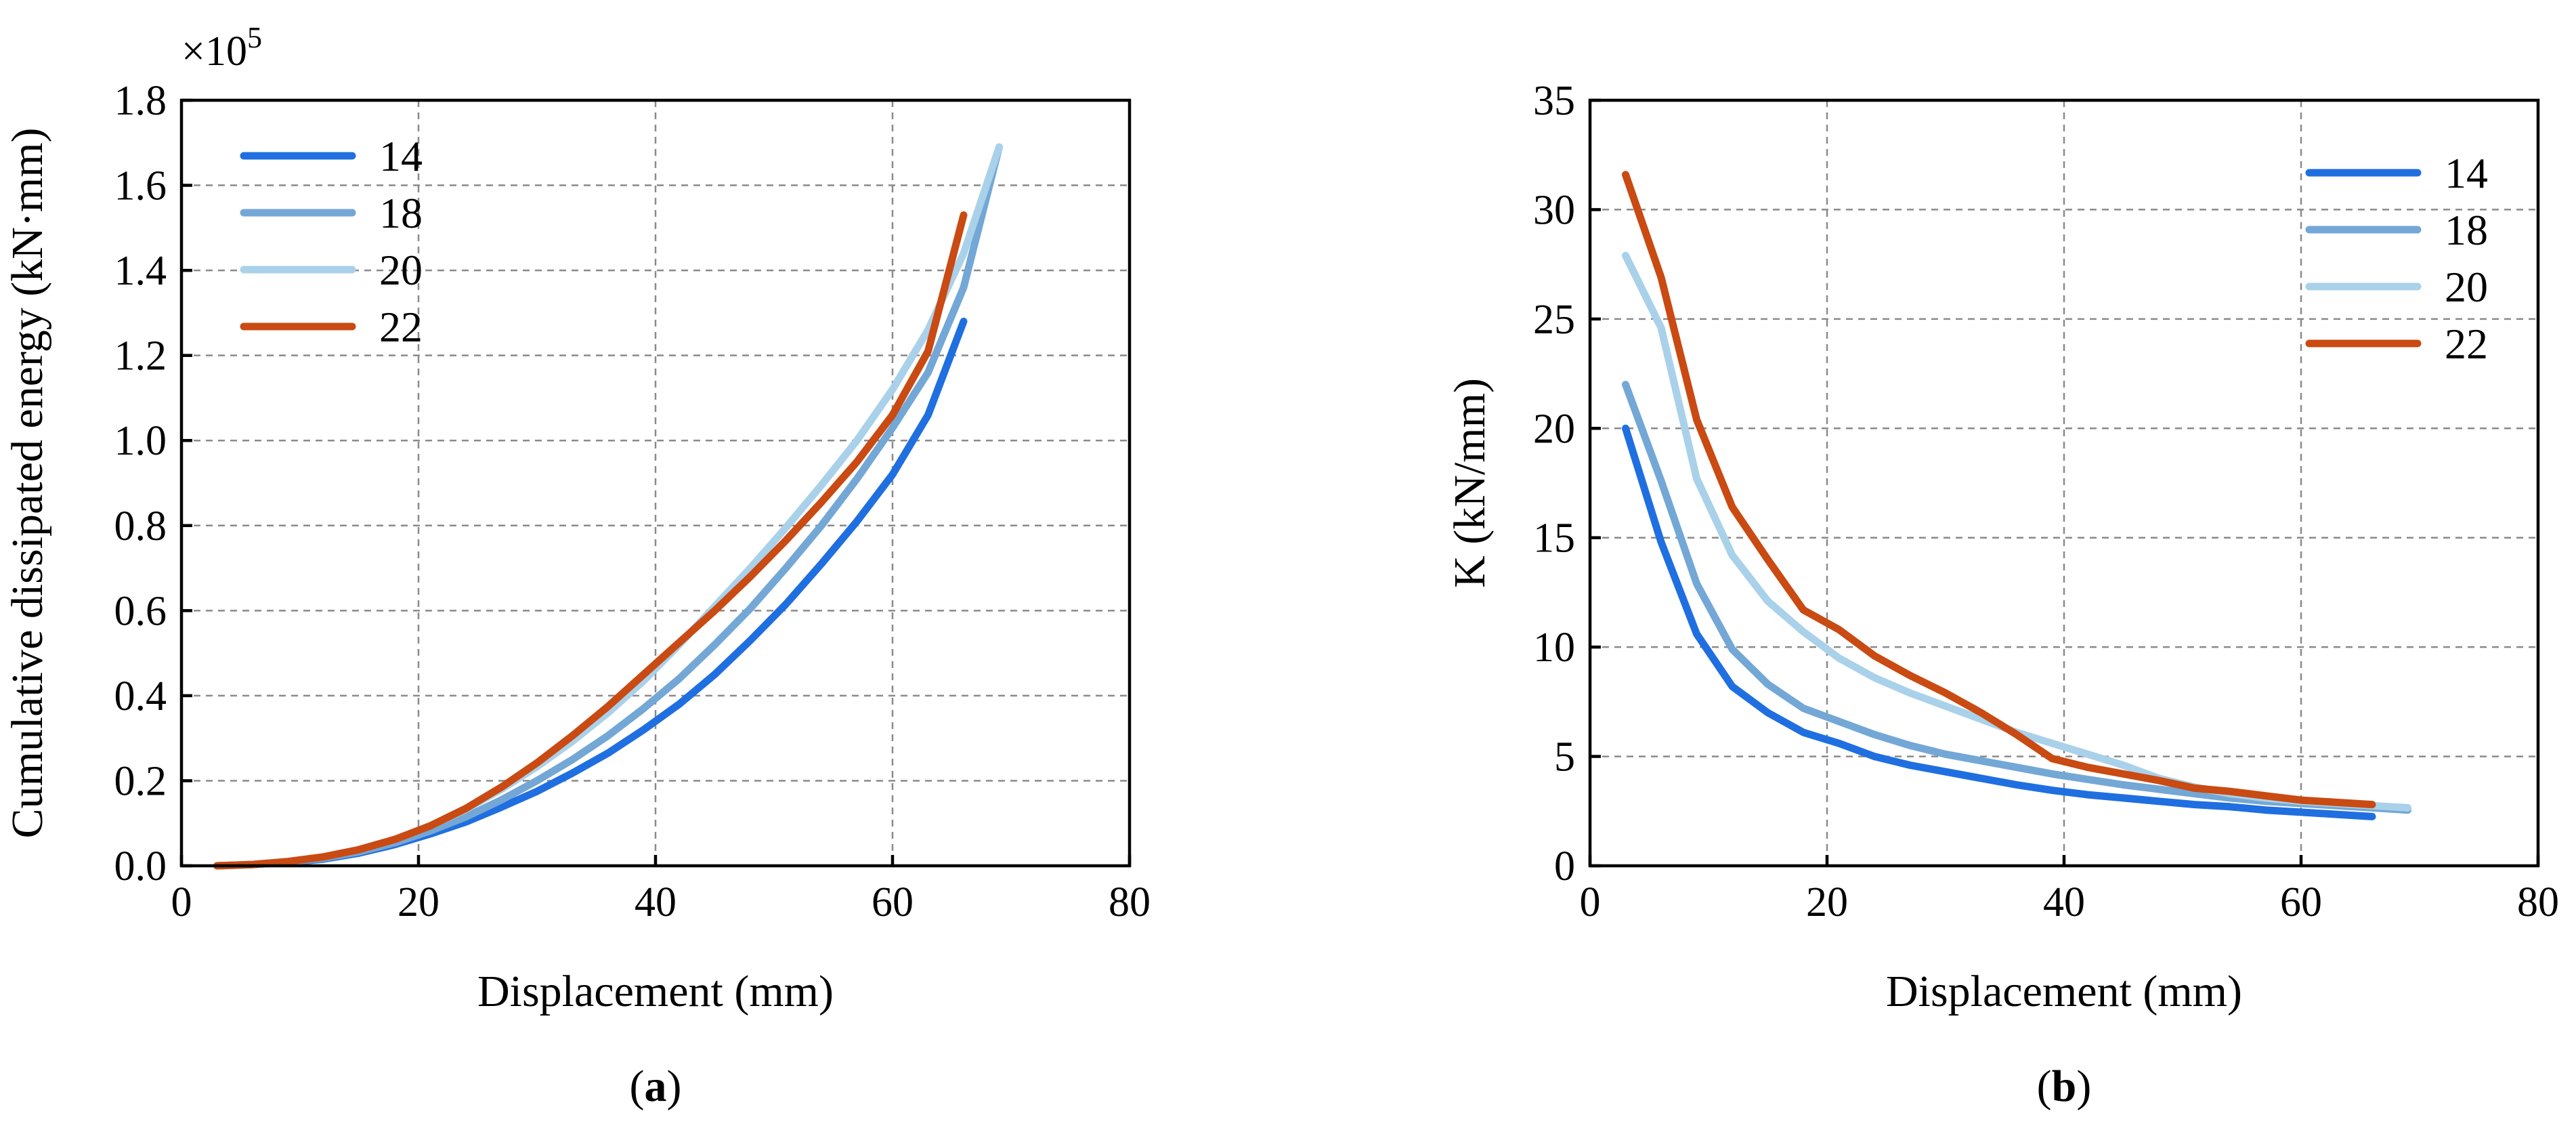 This screenshot has height=1130, width=2576. What do you see at coordinates (140, 526) in the screenshot?
I see `y-tick-label: 0.8` at bounding box center [140, 526].